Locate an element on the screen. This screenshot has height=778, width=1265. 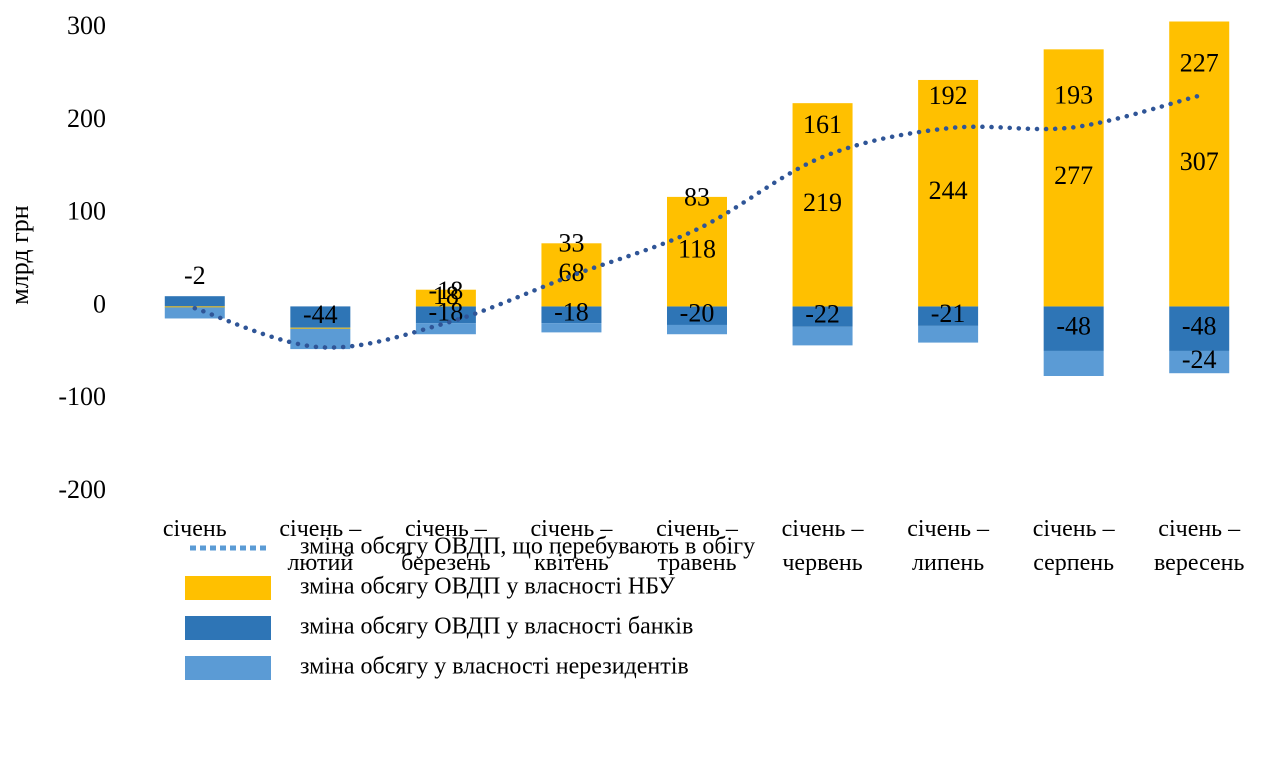
x-tick-label: січень – лютий is located at coordinates (320, 546).